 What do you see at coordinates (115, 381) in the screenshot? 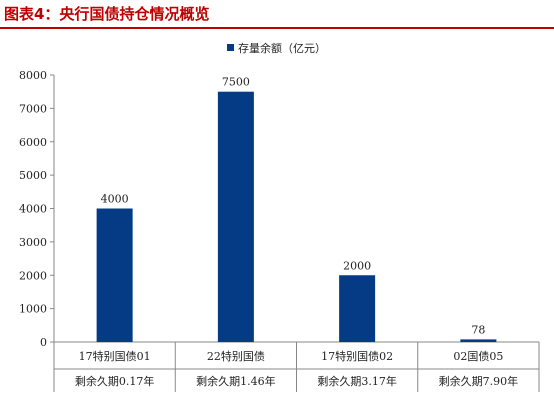
I see `x-category-duration: 剩余久期0.17年` at bounding box center [115, 381].